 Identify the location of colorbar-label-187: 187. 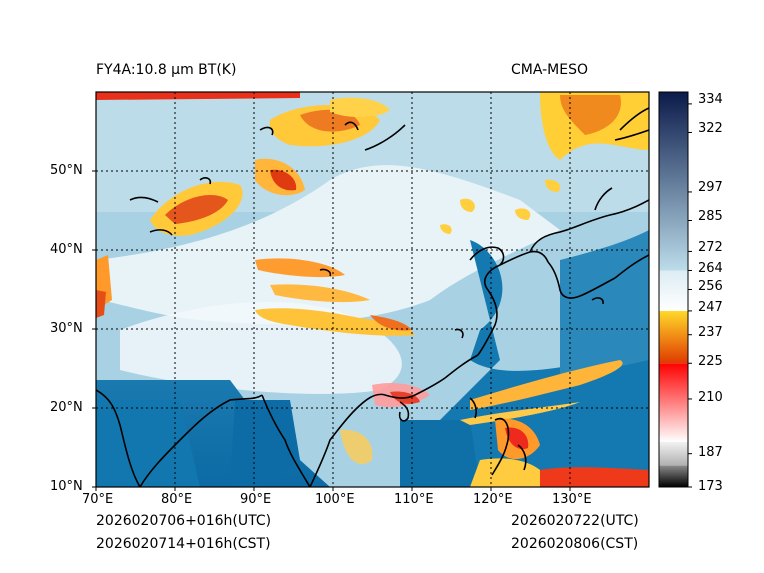
(710, 452).